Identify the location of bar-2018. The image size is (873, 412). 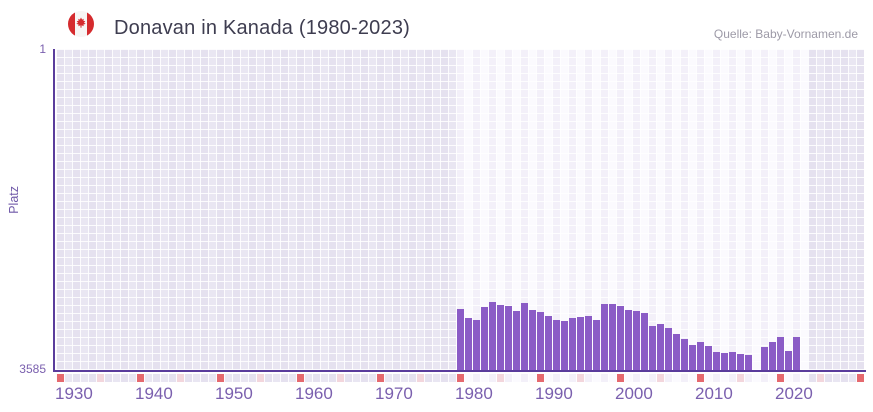
(764, 358).